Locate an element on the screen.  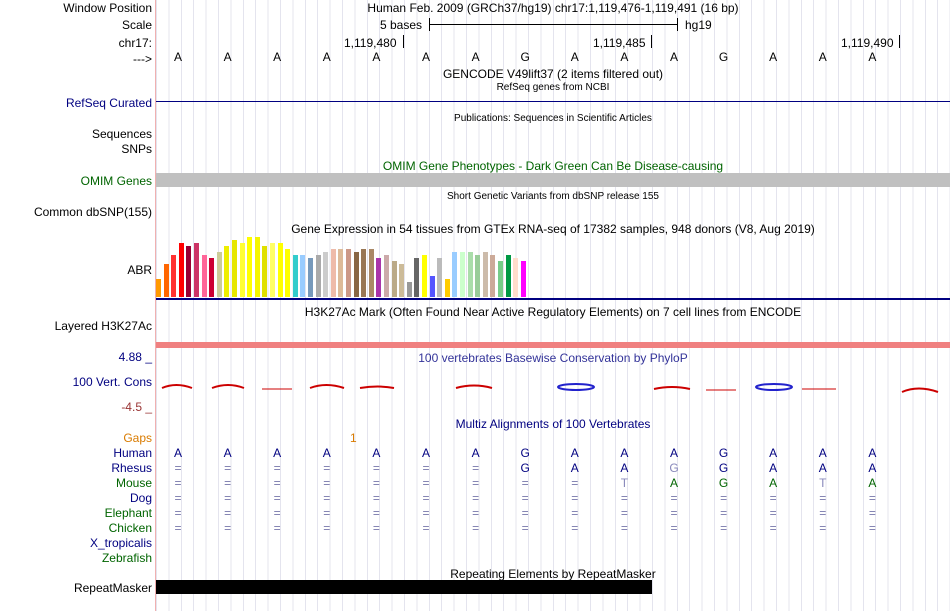
species-label: Human is located at coordinates (132, 453).